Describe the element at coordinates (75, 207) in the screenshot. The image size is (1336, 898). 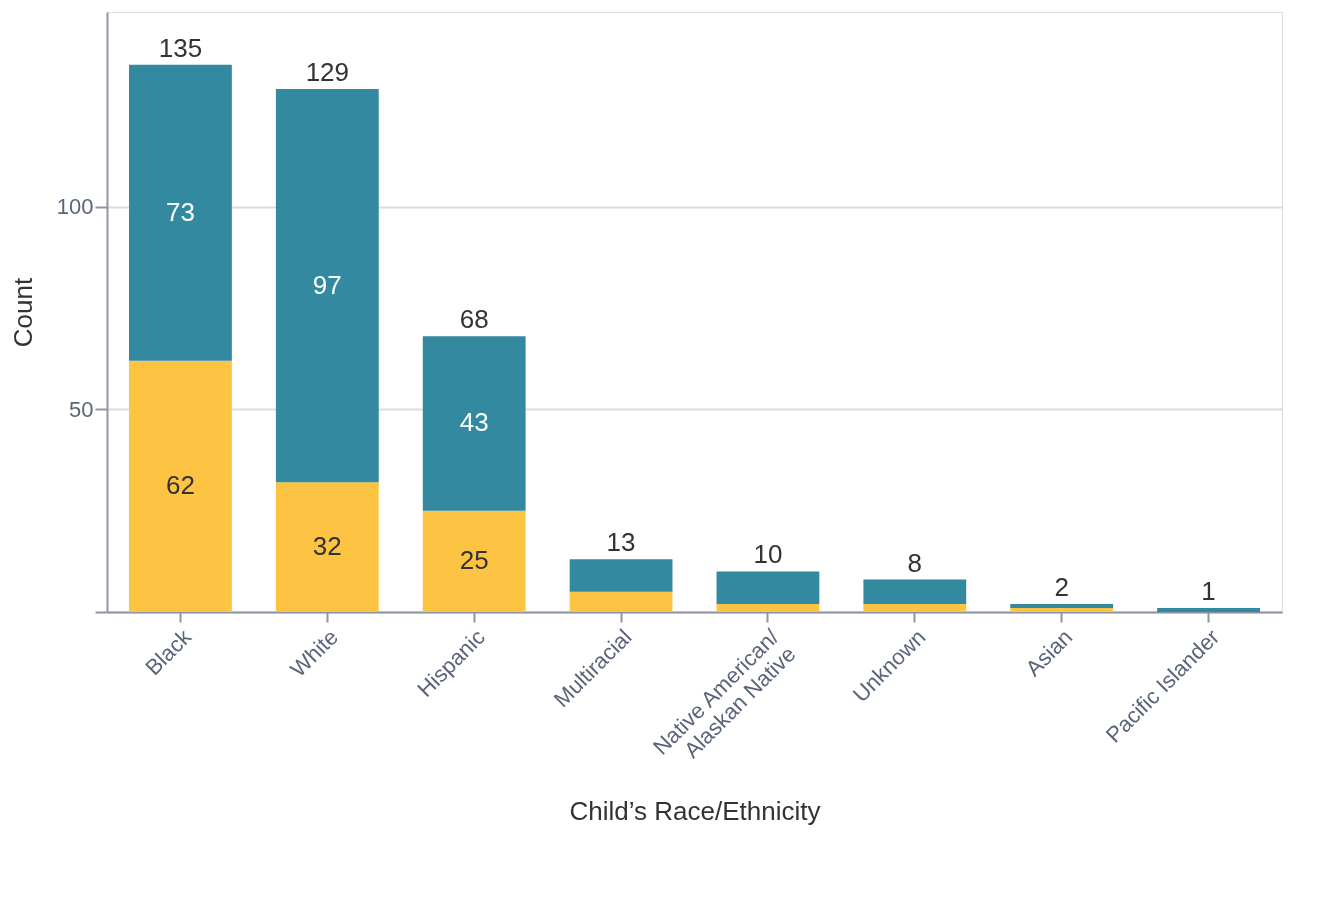
I see `y-tick-label: 100` at that location.